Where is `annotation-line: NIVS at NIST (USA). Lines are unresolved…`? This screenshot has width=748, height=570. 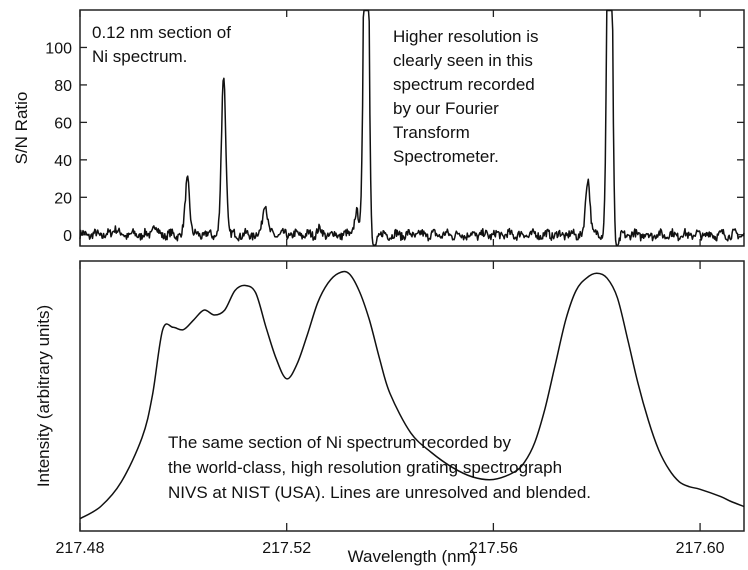
annotation-line: NIVS at NIST (USA). Lines are unresolved… is located at coordinates (379, 492).